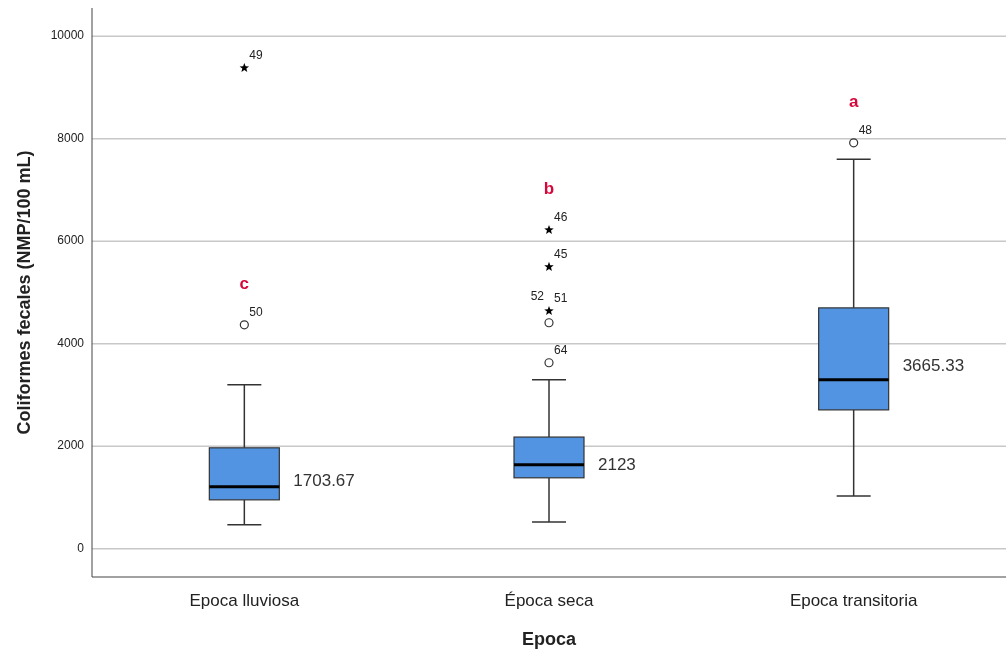  Describe the element at coordinates (933, 366) in the screenshot. I see `annotation: 3665.33` at that location.